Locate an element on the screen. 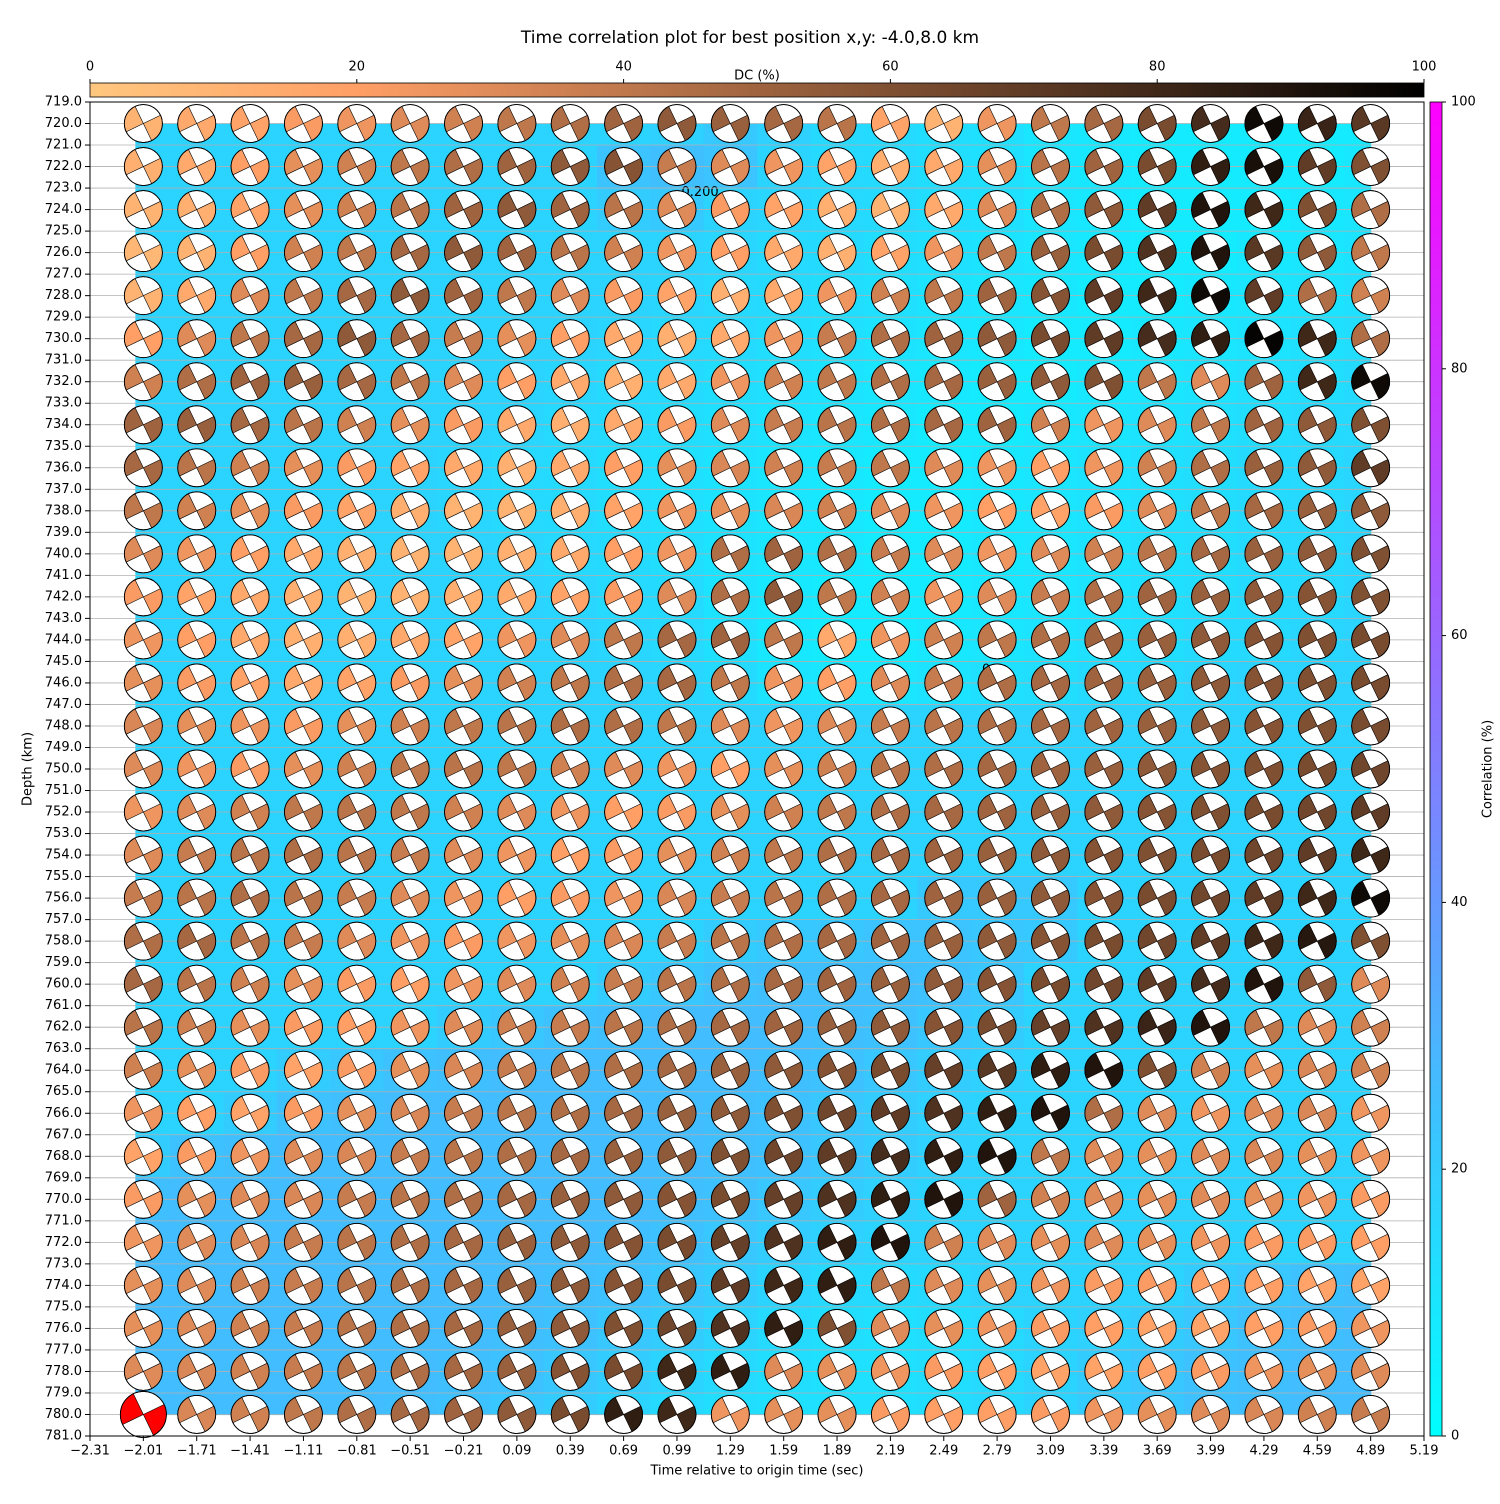 Image resolution: width=1500 pixels, height=1504 pixels. x-tick-label: 3.99 is located at coordinates (1210, 1451).